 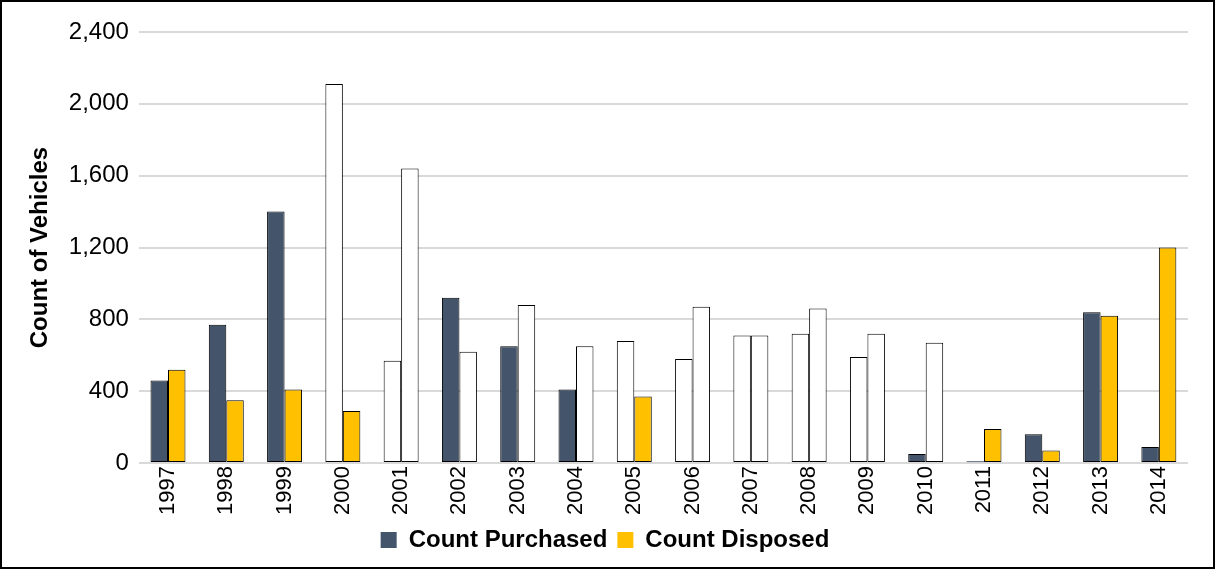 I want to click on x-tick-label: 2003, so click(x=516, y=491).